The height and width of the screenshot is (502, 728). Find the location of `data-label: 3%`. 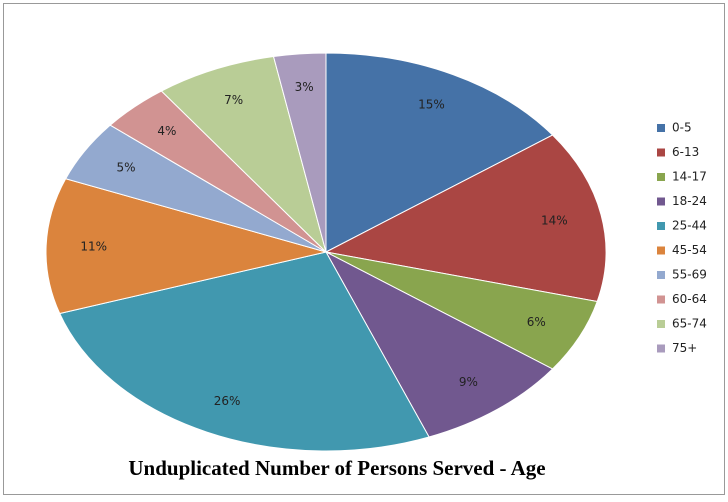

data-label: 3% is located at coordinates (304, 87).